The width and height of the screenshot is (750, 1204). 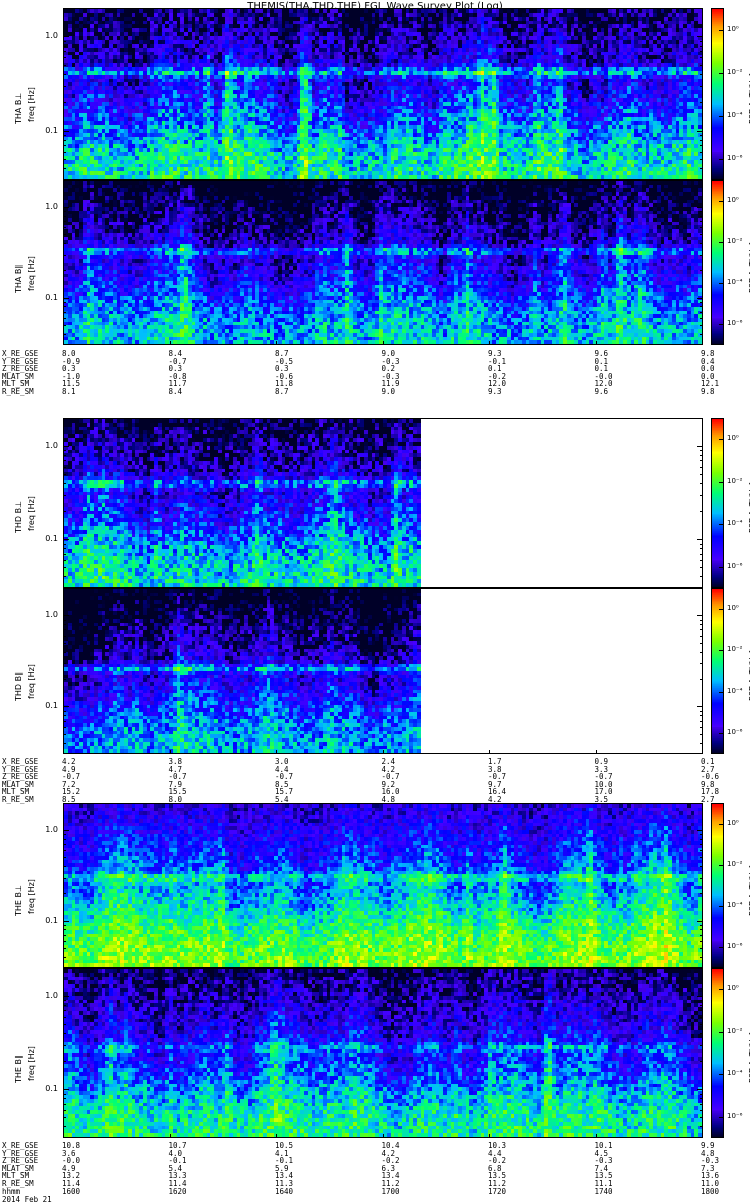 What do you see at coordinates (31, 896) in the screenshot?
I see `freq-axis-label-the-bperp: freq [Hz]` at bounding box center [31, 896].